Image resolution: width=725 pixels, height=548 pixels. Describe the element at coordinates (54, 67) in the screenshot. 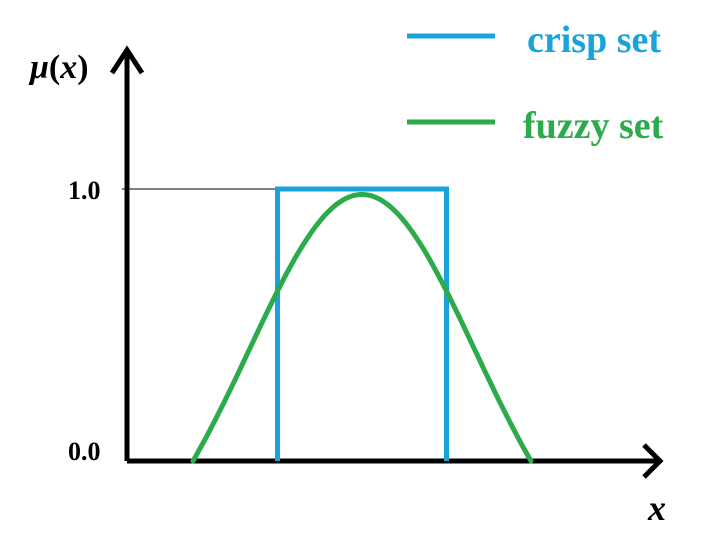

I see `y-axis-label-open: (` at that location.